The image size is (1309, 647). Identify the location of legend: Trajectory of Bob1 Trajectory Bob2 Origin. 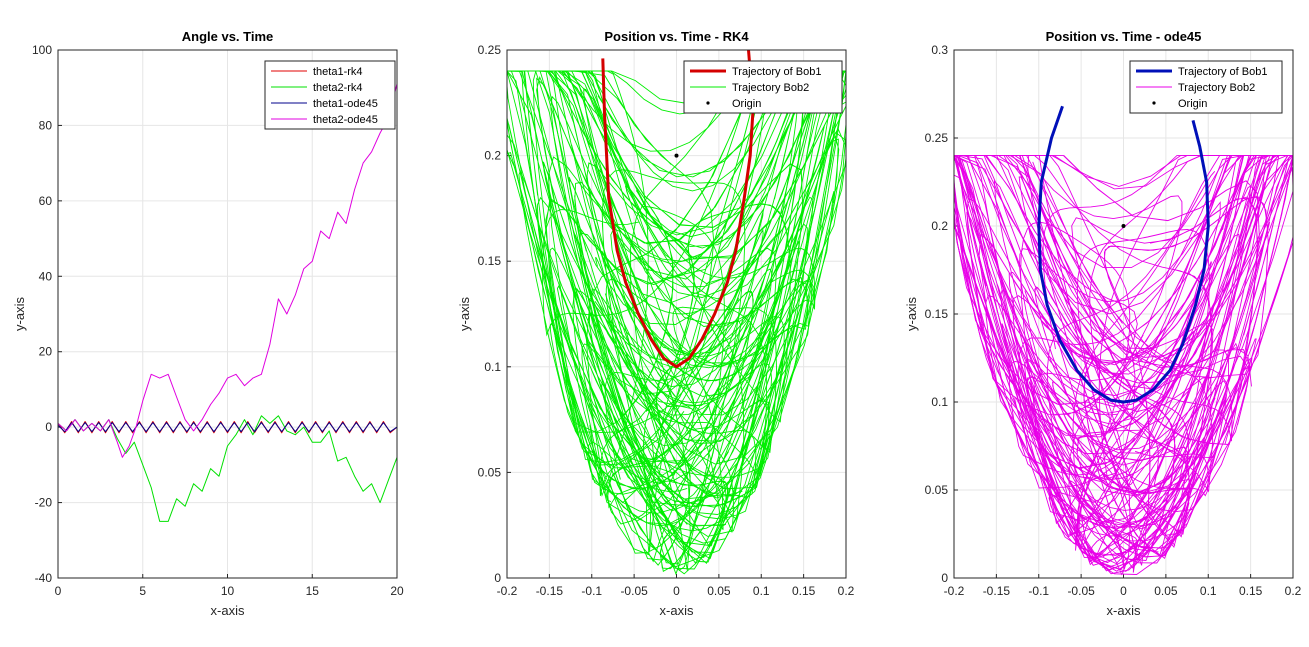
(1206, 87).